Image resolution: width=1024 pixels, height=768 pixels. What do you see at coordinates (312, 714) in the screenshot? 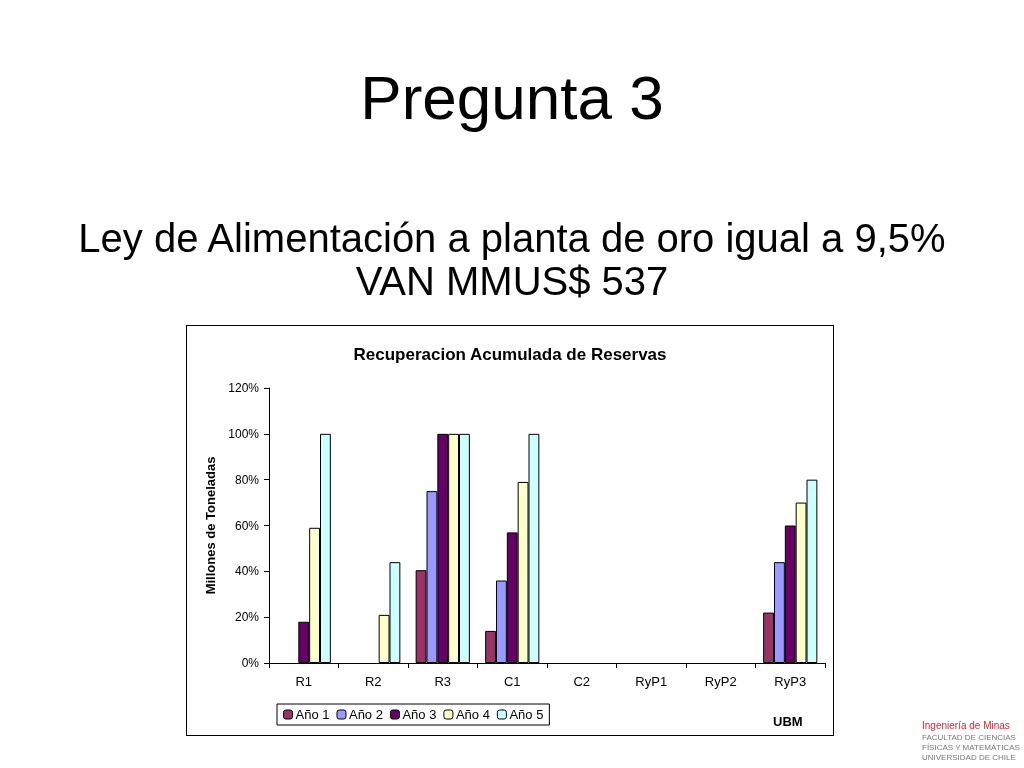
I see `legend-label: Año 1` at bounding box center [312, 714].